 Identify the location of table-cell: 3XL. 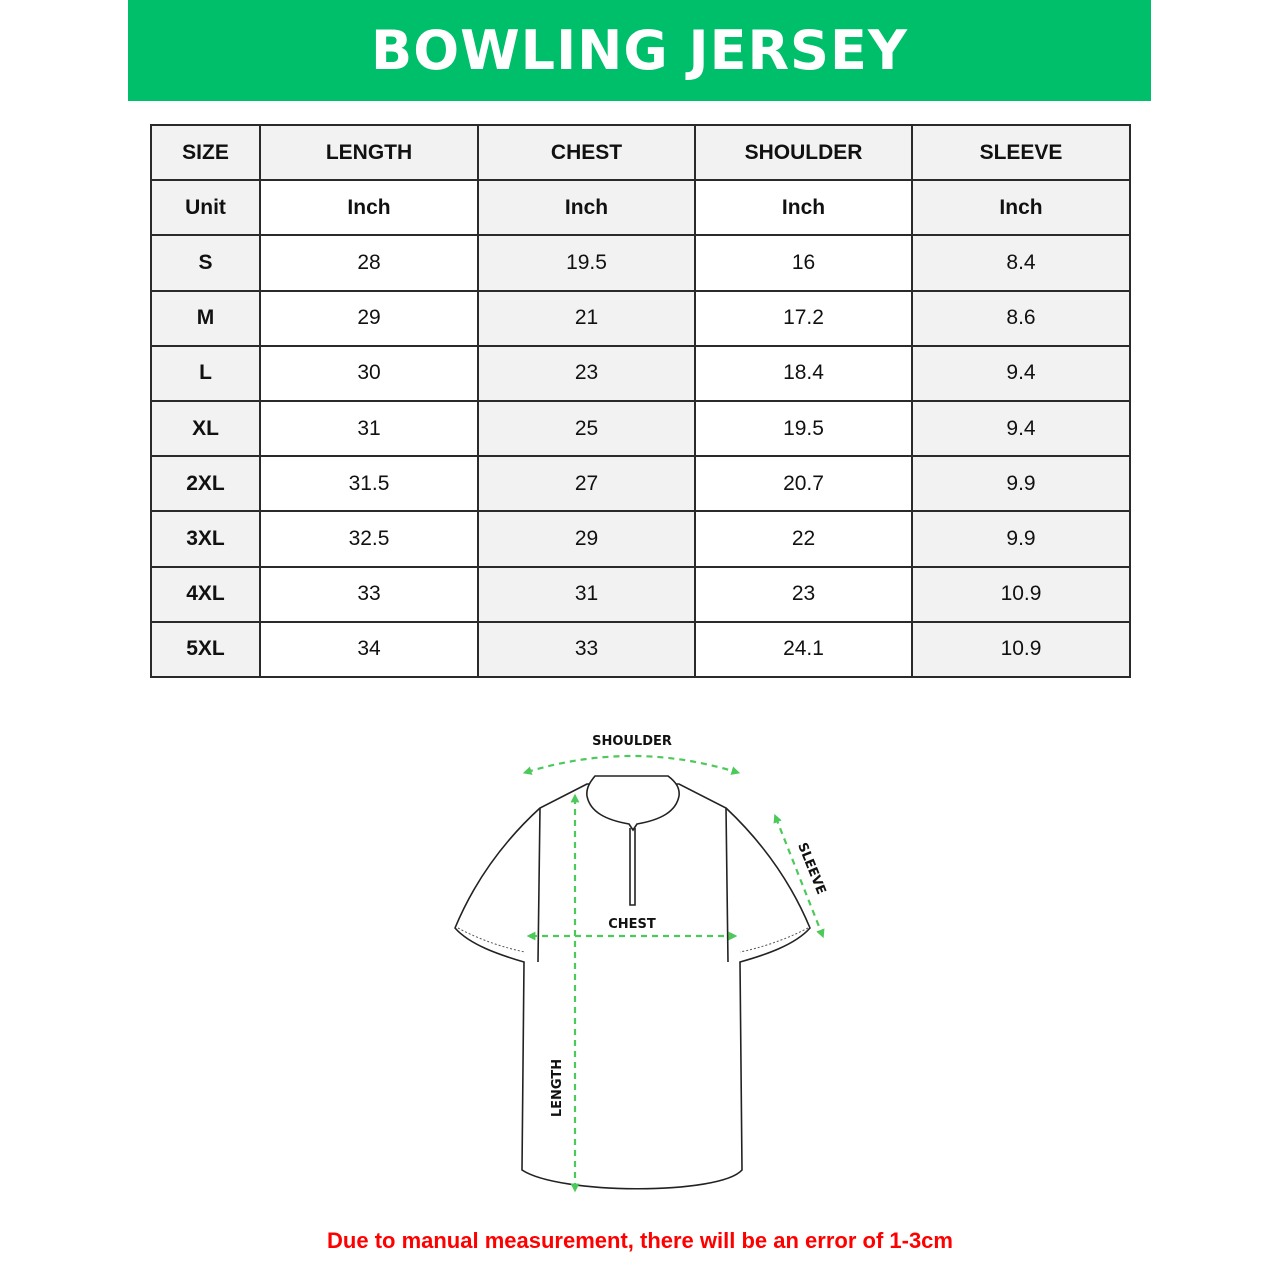
(205, 539).